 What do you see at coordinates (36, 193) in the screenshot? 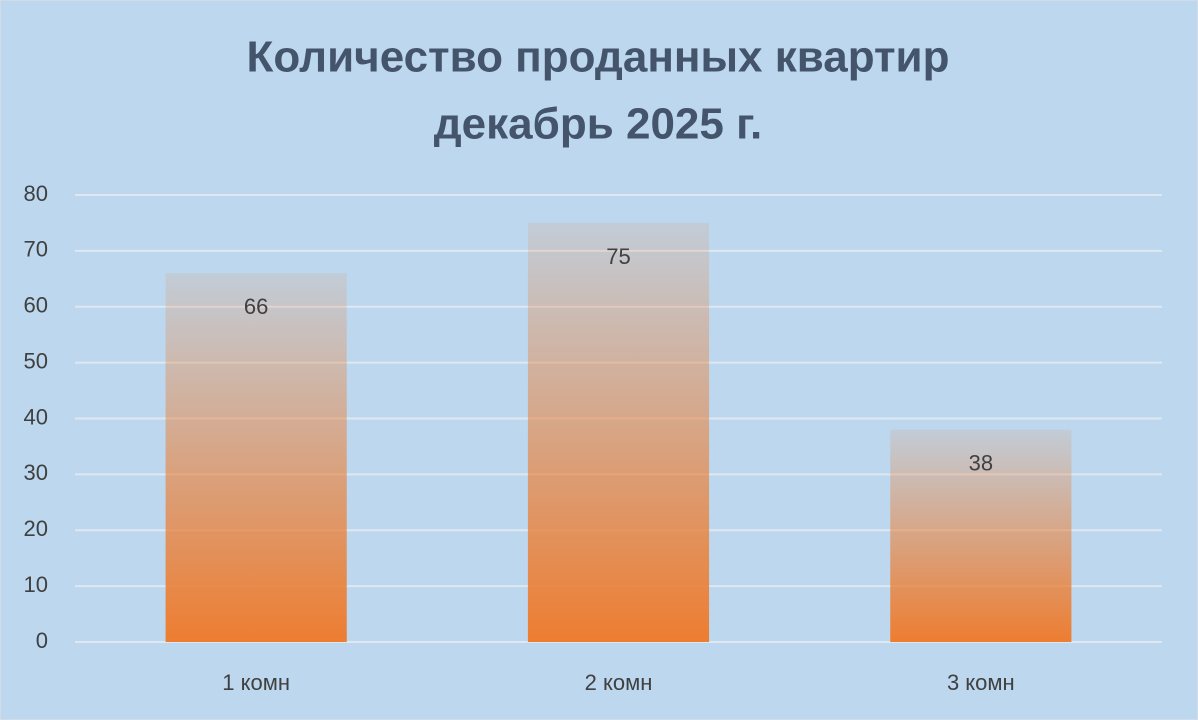
I see `y-tick-label: 80` at bounding box center [36, 193].